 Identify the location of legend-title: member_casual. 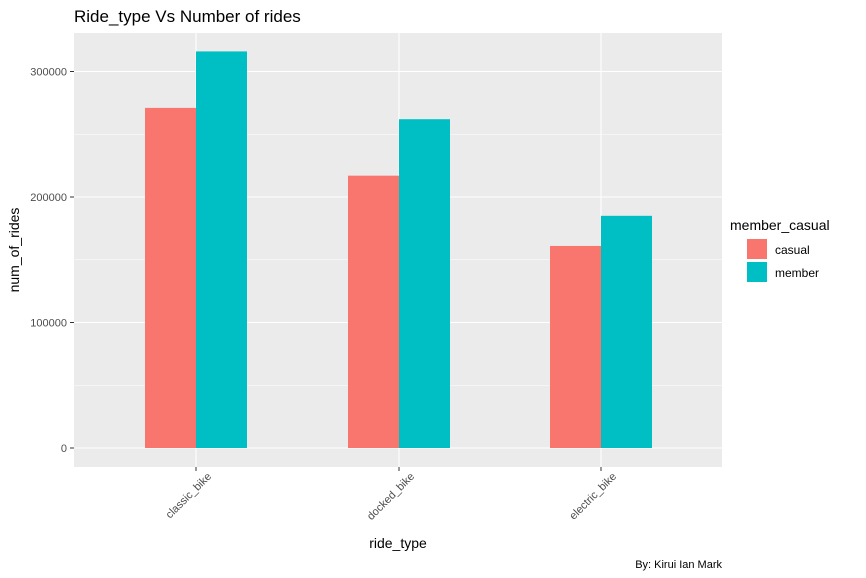
(780, 225).